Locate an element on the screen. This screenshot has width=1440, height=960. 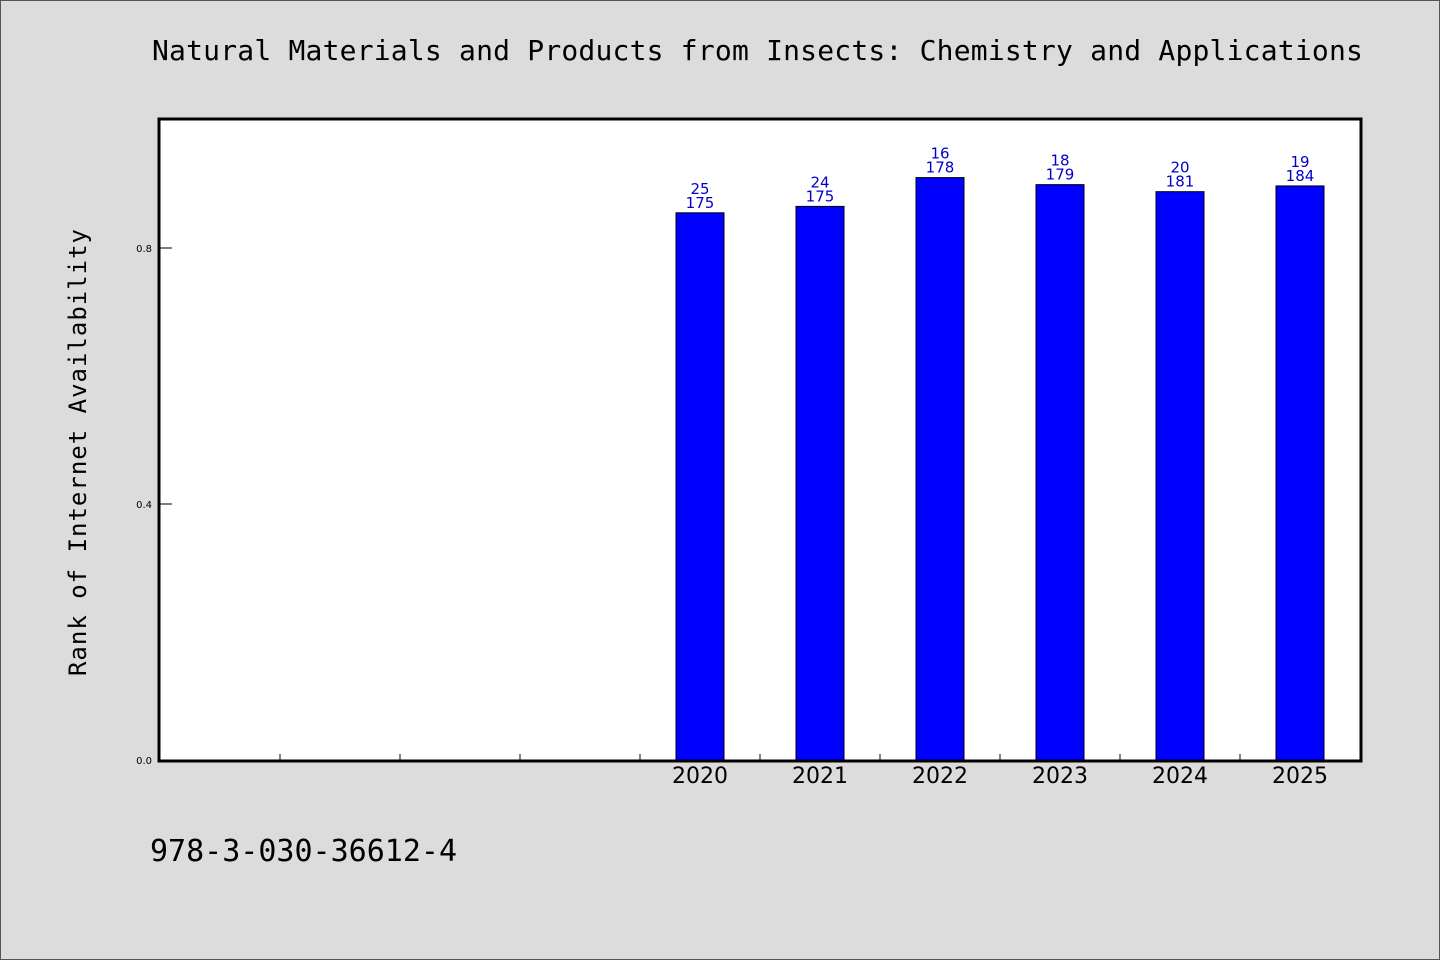
bar-label-top: 16 is located at coordinates (939, 154).